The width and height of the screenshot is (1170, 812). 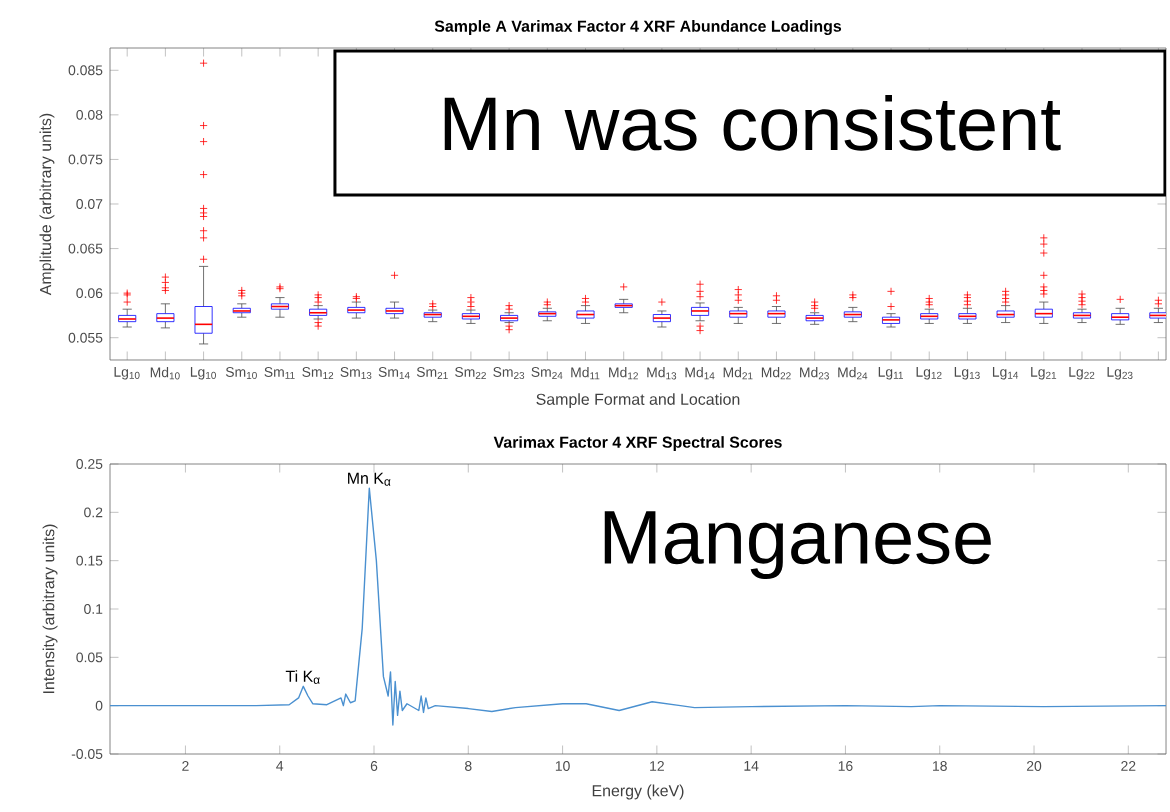 What do you see at coordinates (752, 123) in the screenshot?
I see `annotation: Mn was consistent` at bounding box center [752, 123].